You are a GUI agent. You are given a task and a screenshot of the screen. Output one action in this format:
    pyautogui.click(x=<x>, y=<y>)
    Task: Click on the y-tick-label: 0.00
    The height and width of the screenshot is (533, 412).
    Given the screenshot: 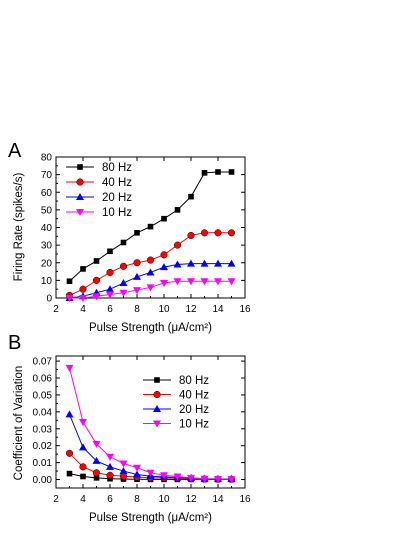 What is the action you would take?
    pyautogui.click(x=43, y=480)
    